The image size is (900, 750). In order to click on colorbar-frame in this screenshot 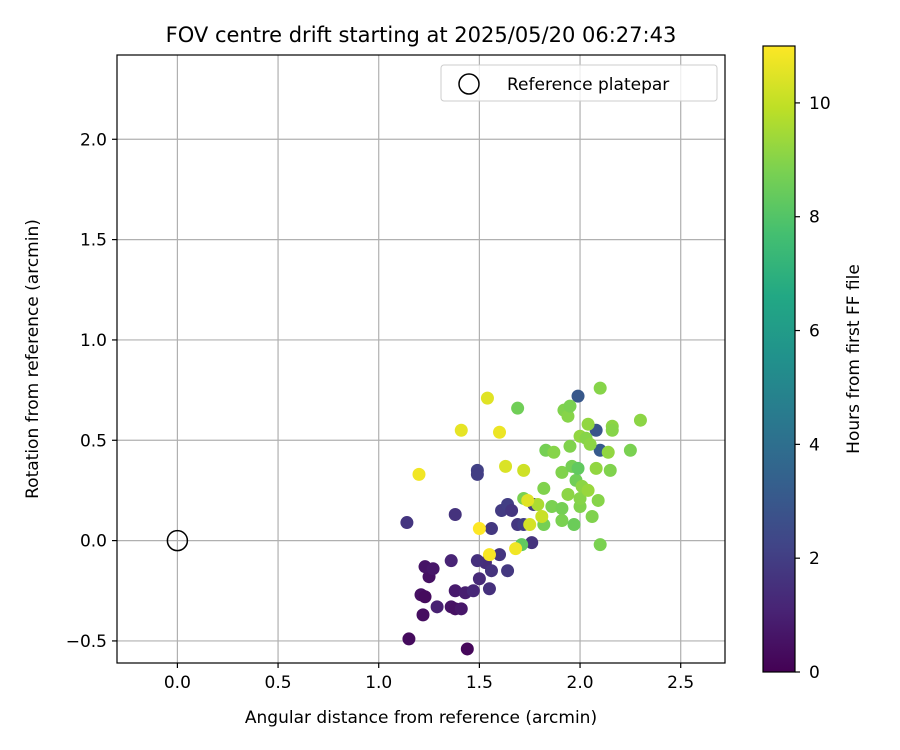, I will do `click(779, 359)`.